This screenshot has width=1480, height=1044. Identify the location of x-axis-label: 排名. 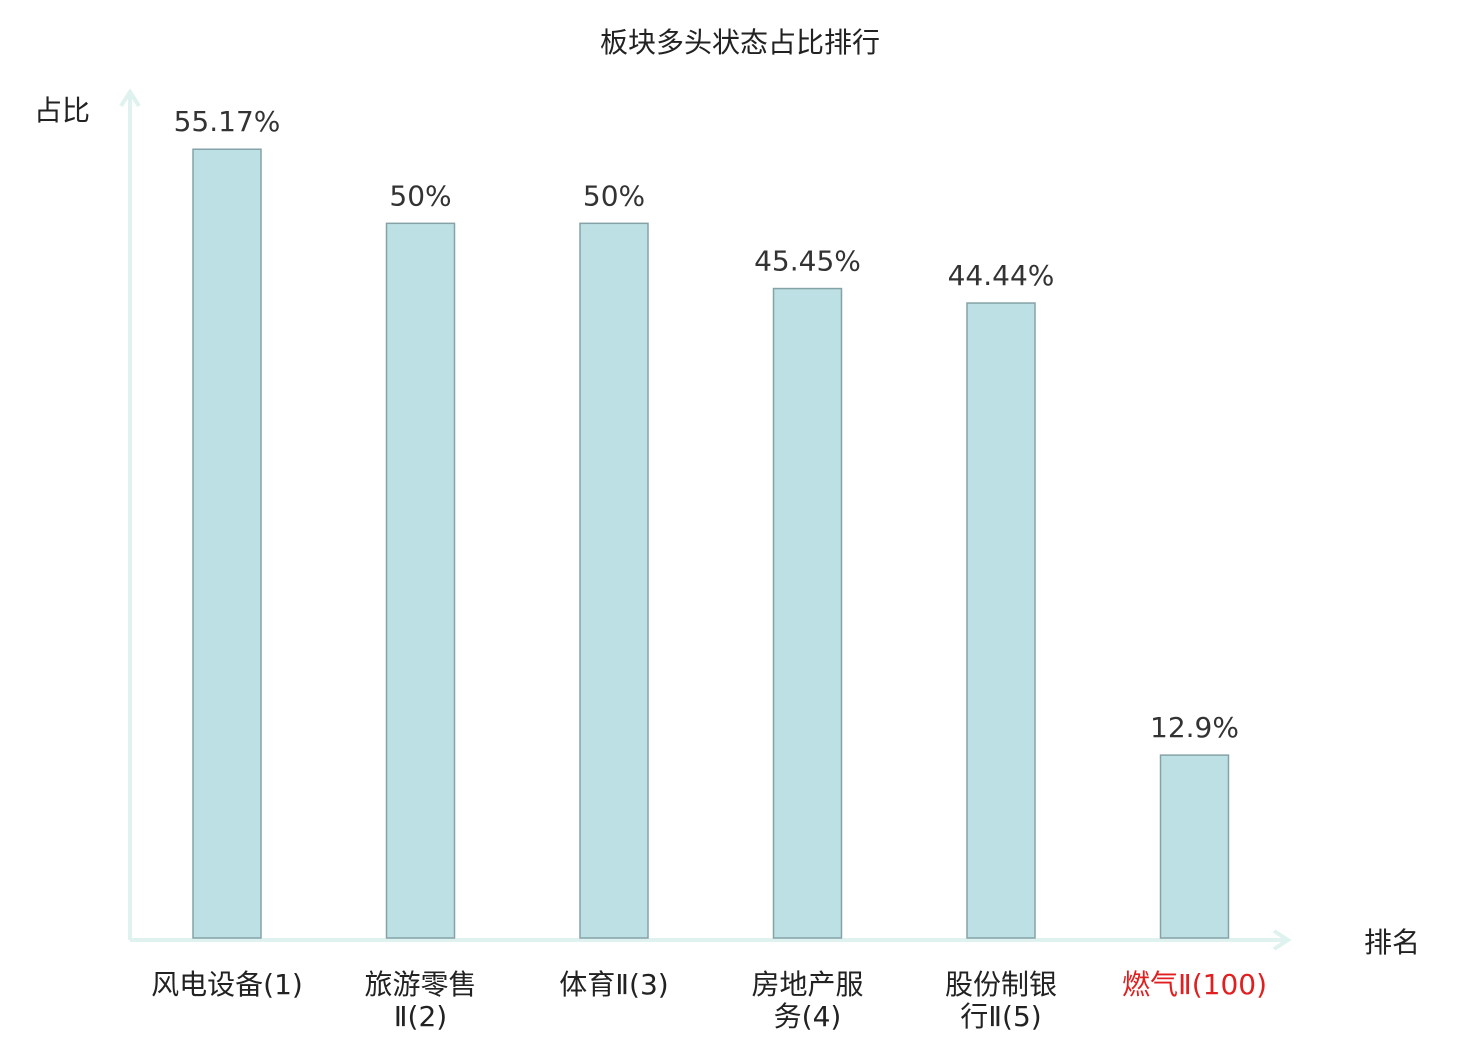
(1392, 942).